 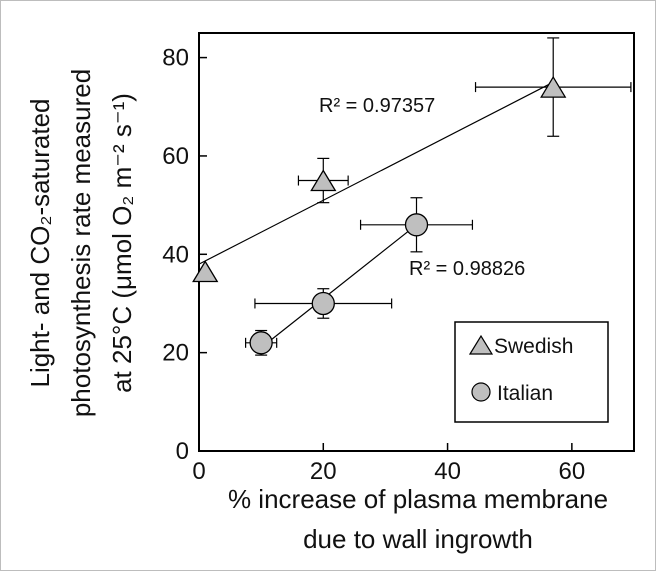 I want to click on y-tick-label: 20, so click(x=175, y=353).